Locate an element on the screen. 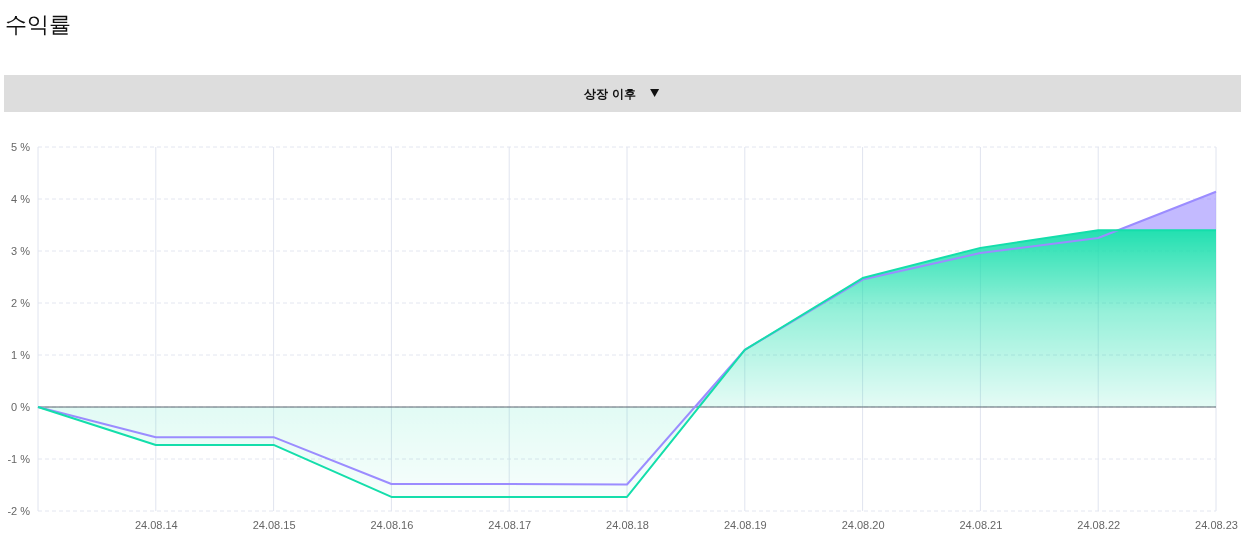 This screenshot has width=1246, height=558. x-tick-label: 24.08.15 is located at coordinates (274, 524).